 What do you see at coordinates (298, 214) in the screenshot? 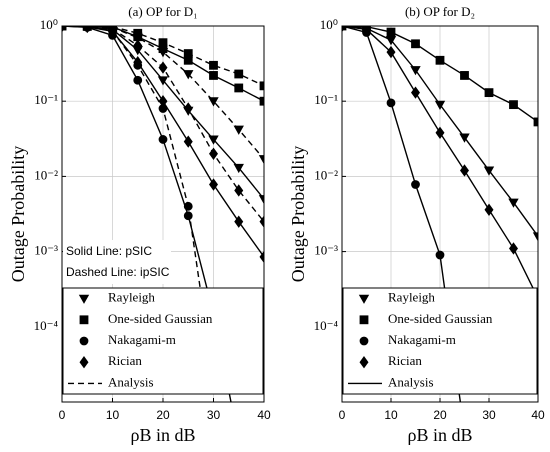
I see `y-axis-label: Outage Probability` at bounding box center [298, 214].